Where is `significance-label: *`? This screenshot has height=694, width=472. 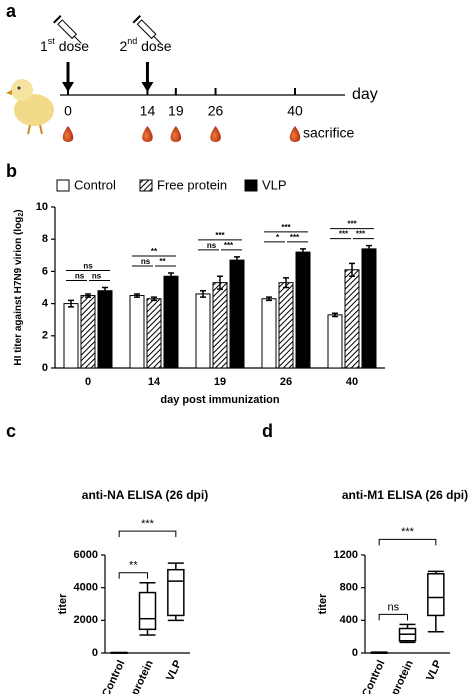 significance-label: * is located at coordinates (278, 237).